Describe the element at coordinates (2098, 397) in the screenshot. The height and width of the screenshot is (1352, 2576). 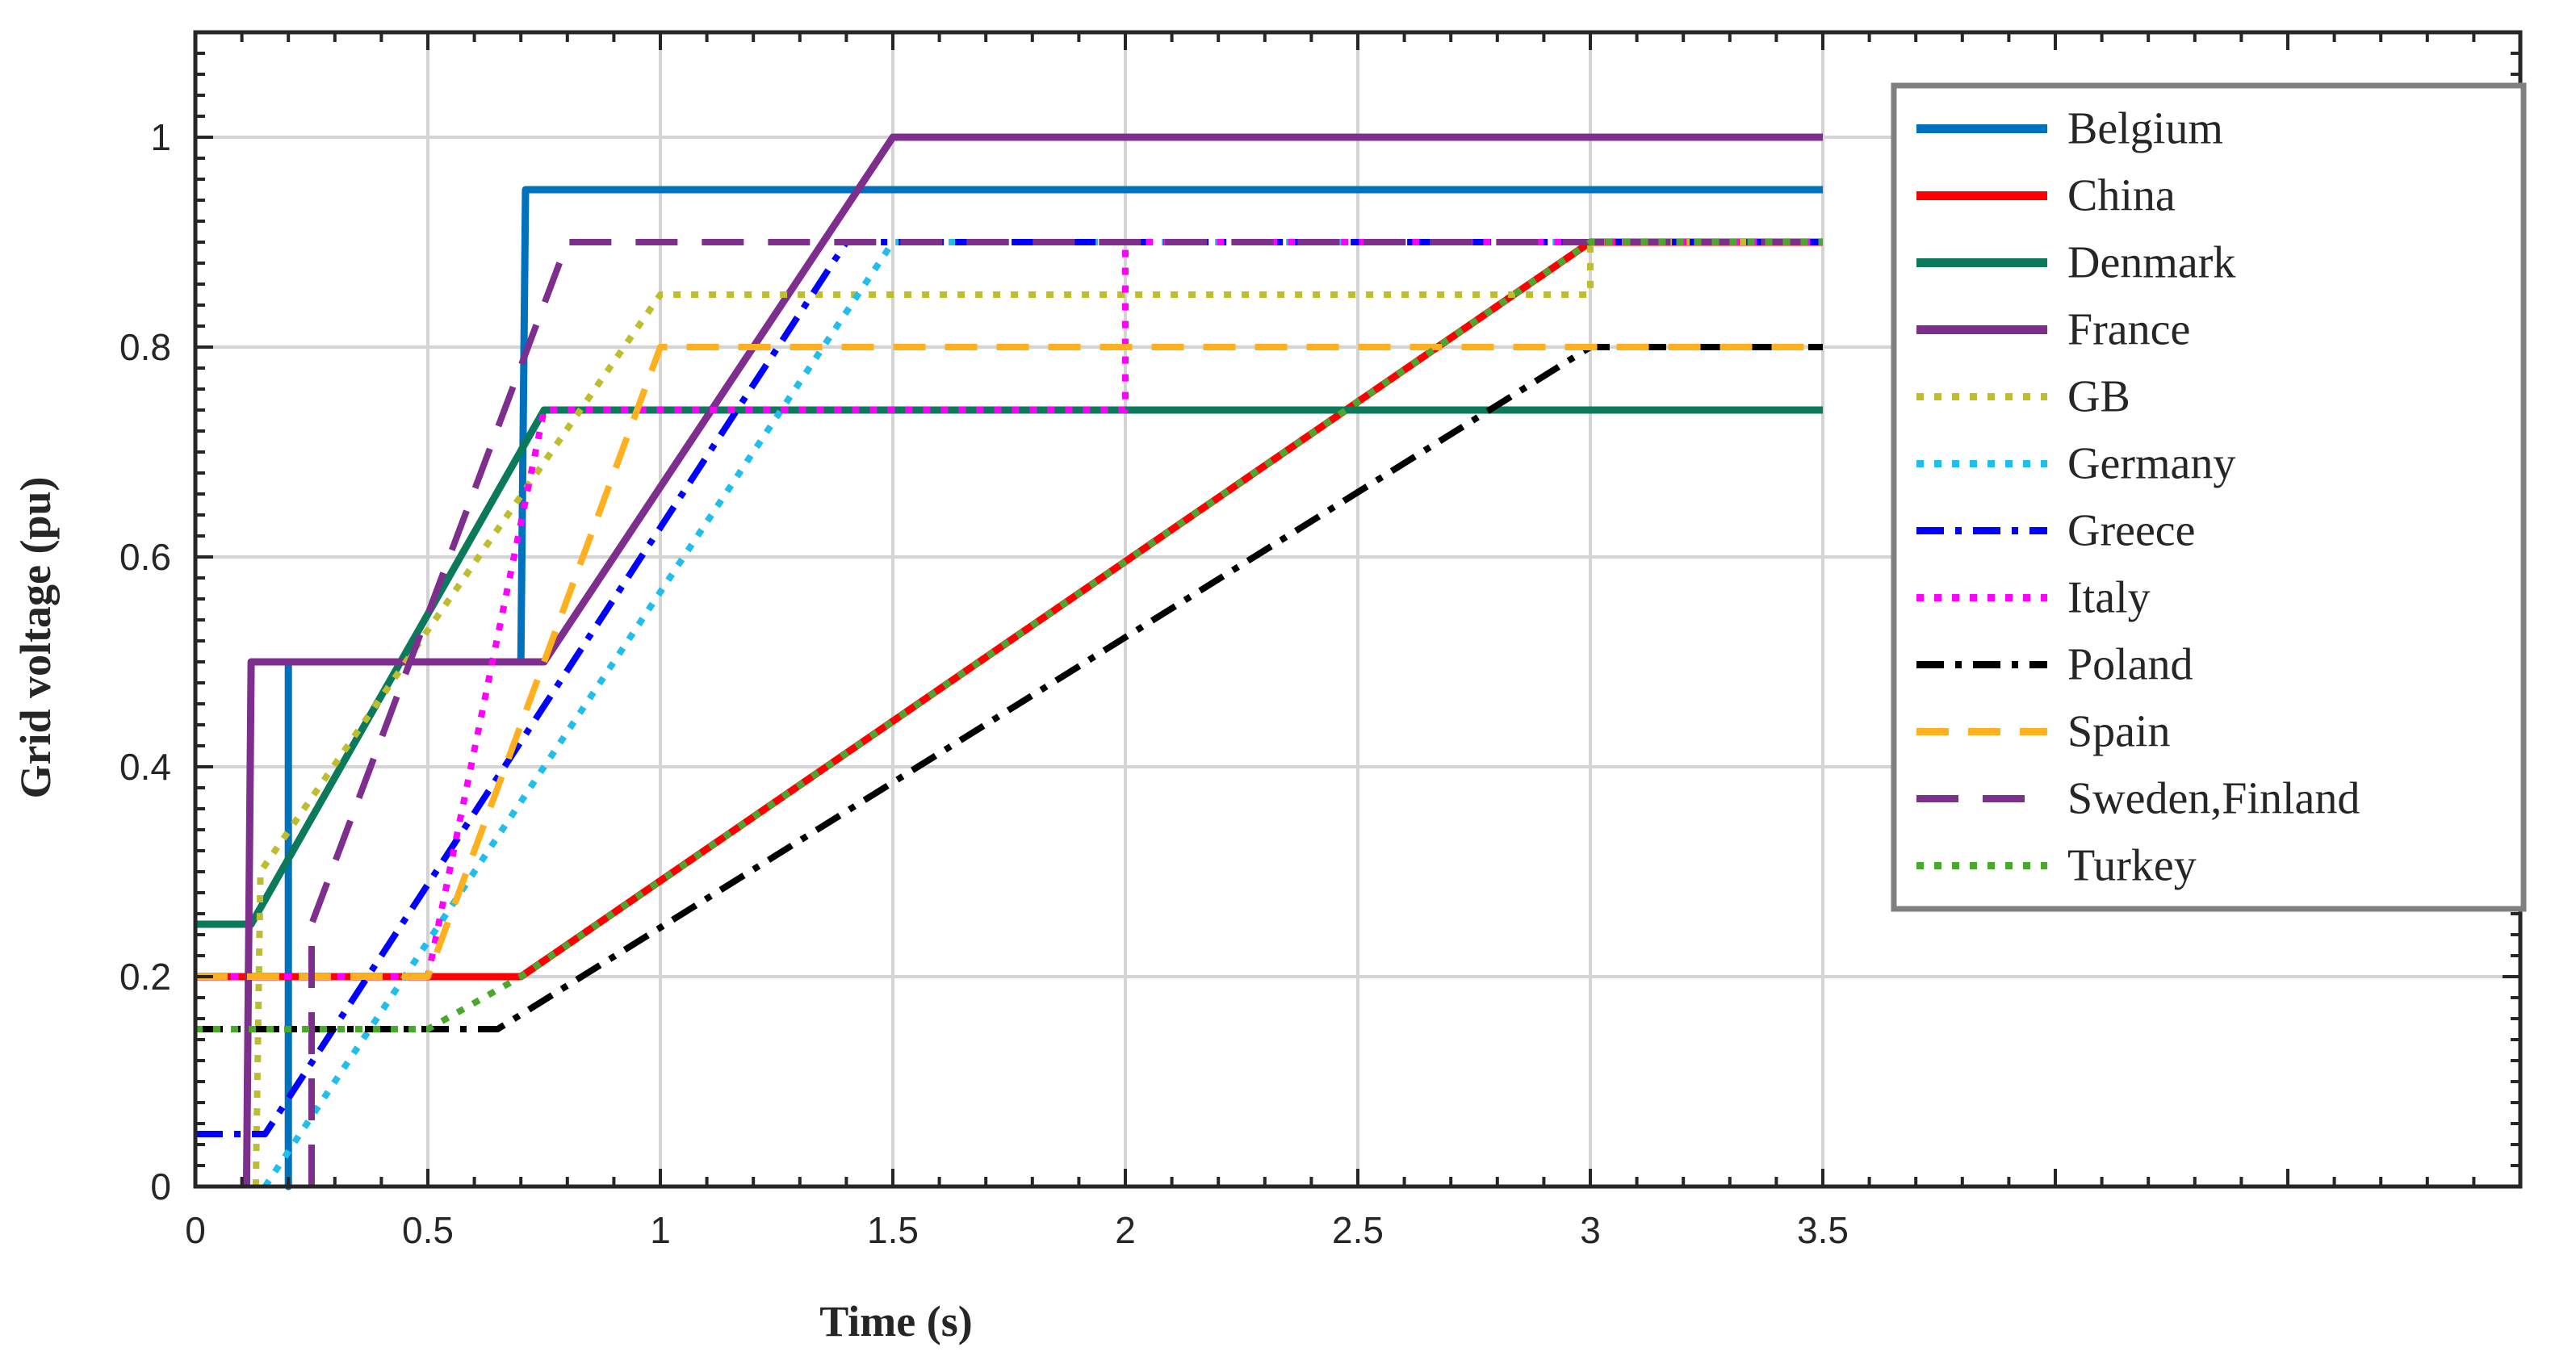
I see `legend-label: GB` at that location.